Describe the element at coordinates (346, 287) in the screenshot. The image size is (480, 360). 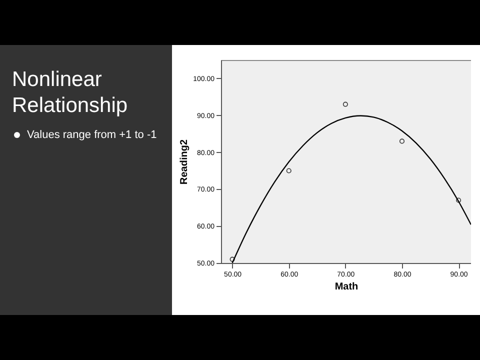
I see `x-axis-title: Math` at that location.